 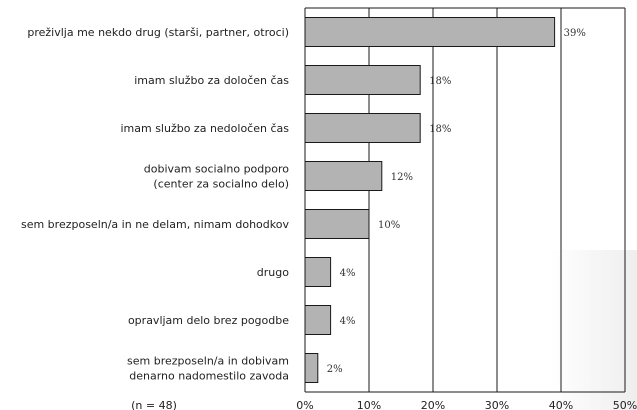 I want to click on data-label-4: 10%, so click(x=389, y=225).